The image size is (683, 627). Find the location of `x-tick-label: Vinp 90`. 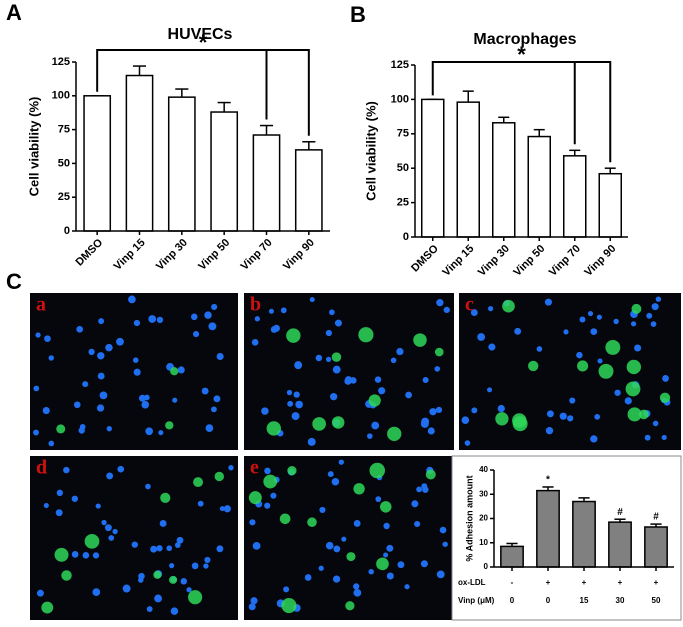

x-tick-label: Vinp 90 is located at coordinates (600, 261).